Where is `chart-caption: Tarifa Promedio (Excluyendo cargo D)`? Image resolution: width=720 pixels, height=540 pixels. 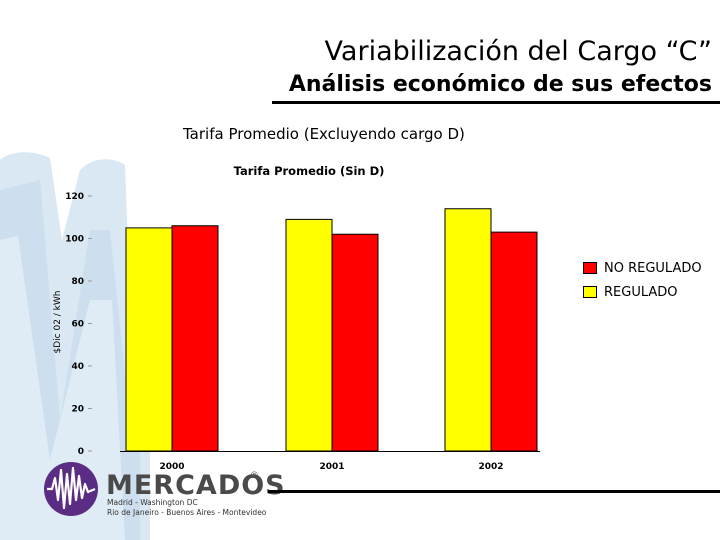 chart-caption: Tarifa Promedio (Excluyendo cargo D) is located at coordinates (324, 134).